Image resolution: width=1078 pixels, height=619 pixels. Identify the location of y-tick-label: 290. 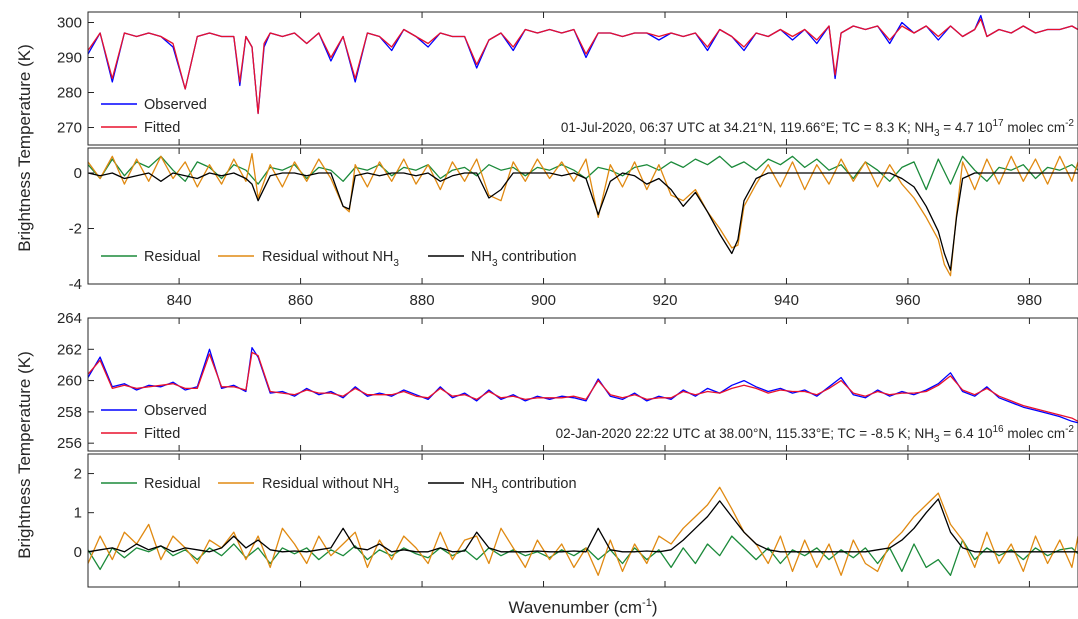
(69, 58).